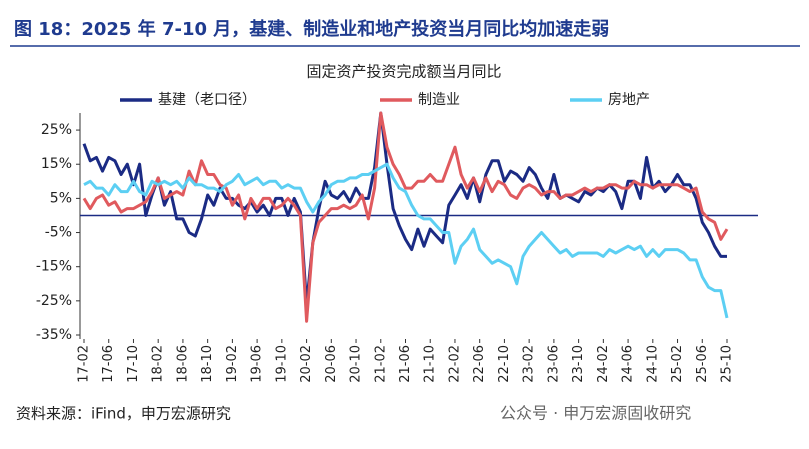 This screenshot has height=449, width=809. What do you see at coordinates (257, 364) in the screenshot?
I see `x-tick-label: 19-06` at bounding box center [257, 364].